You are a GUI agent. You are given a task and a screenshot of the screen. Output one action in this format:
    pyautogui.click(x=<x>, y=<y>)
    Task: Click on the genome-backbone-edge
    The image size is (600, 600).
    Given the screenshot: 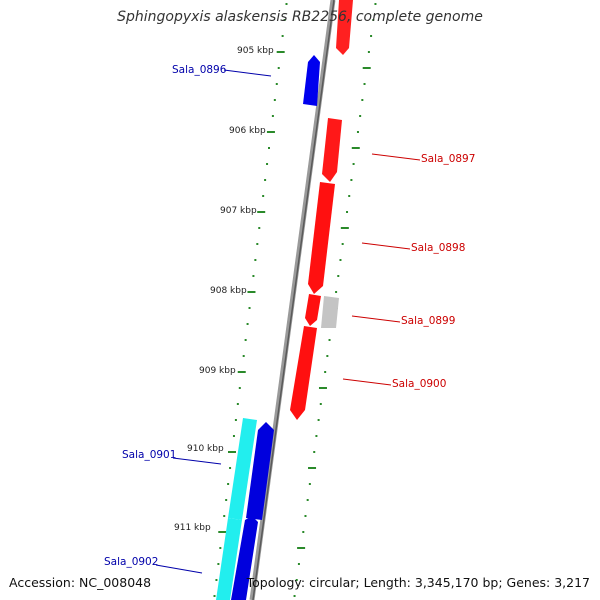 What is the action you would take?
    pyautogui.click(x=293, y=300)
    